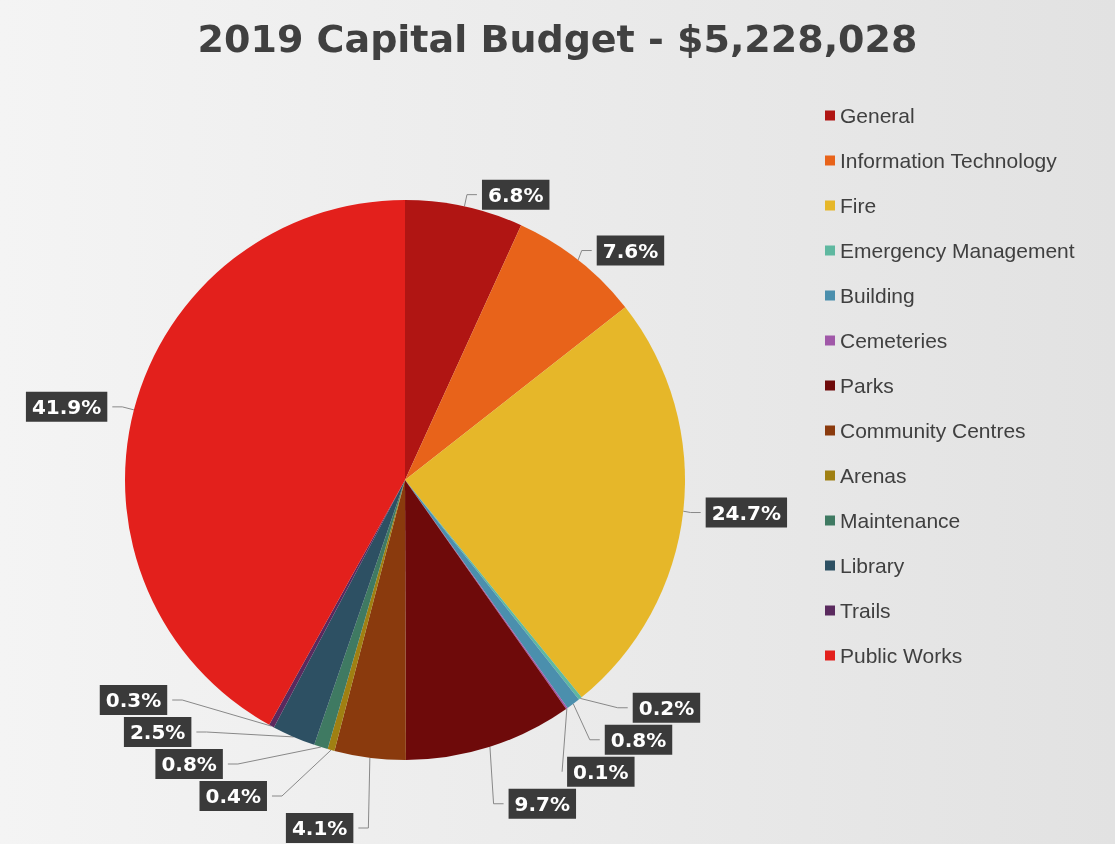 This screenshot has width=1115, height=844. Describe the element at coordinates (900, 520) in the screenshot. I see `legend-label: Maintenance` at that location.